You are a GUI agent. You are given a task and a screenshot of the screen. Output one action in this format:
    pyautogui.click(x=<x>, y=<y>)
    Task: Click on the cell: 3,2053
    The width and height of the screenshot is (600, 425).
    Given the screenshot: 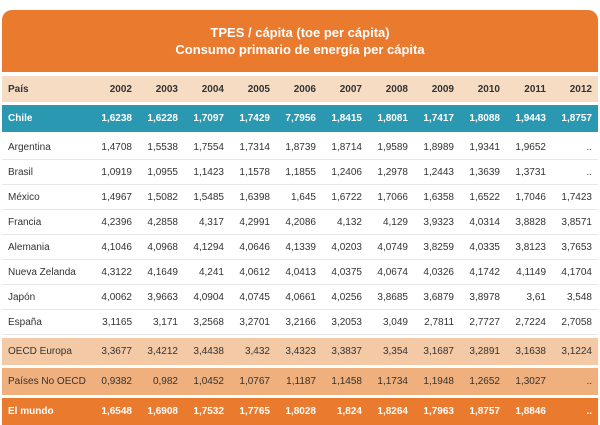 What is the action you would take?
    pyautogui.click(x=345, y=322)
    